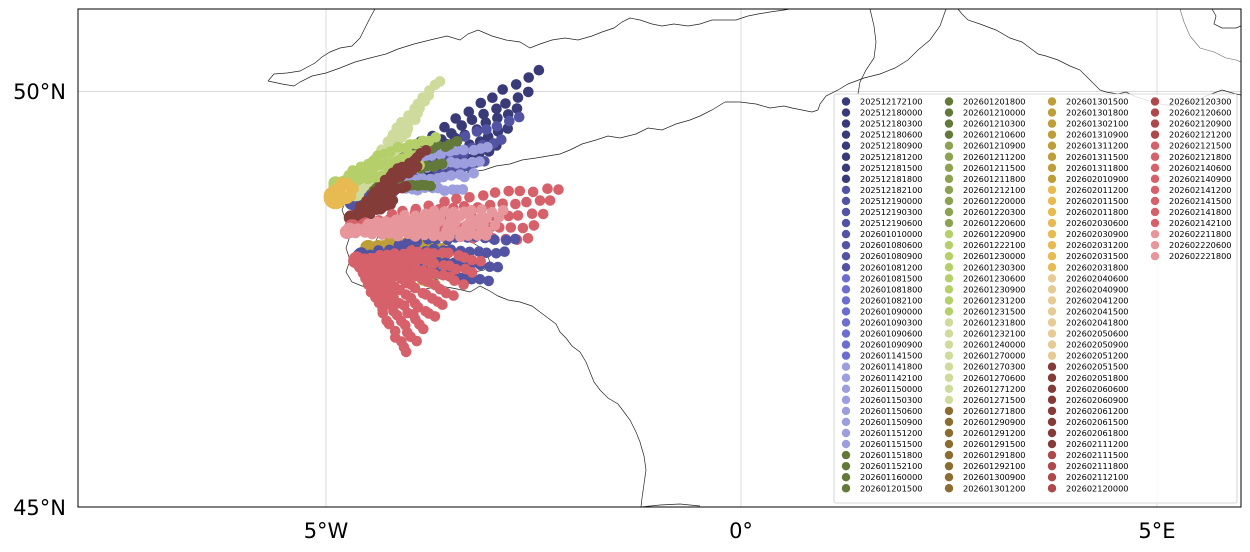 This screenshot has height=552, width=1250. I want to click on legend-label: 202601291800, so click(994, 455).